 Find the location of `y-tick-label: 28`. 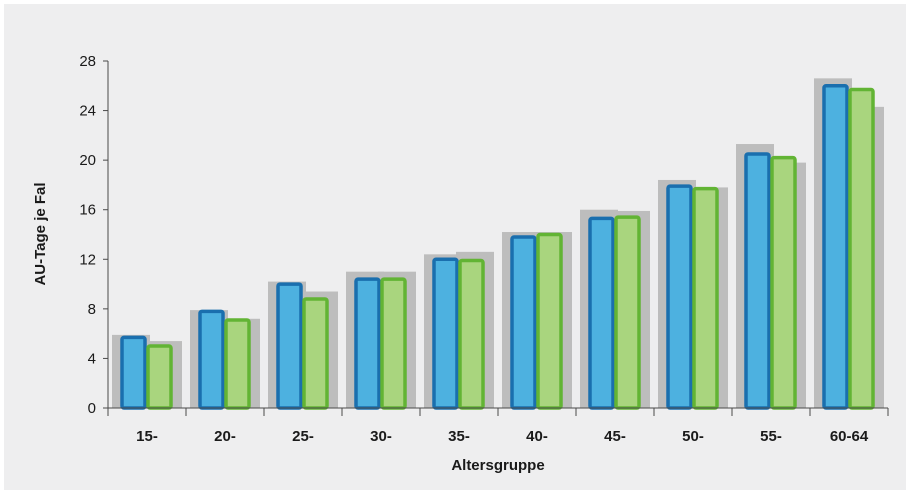

y-tick-label: 28 is located at coordinates (87, 61).